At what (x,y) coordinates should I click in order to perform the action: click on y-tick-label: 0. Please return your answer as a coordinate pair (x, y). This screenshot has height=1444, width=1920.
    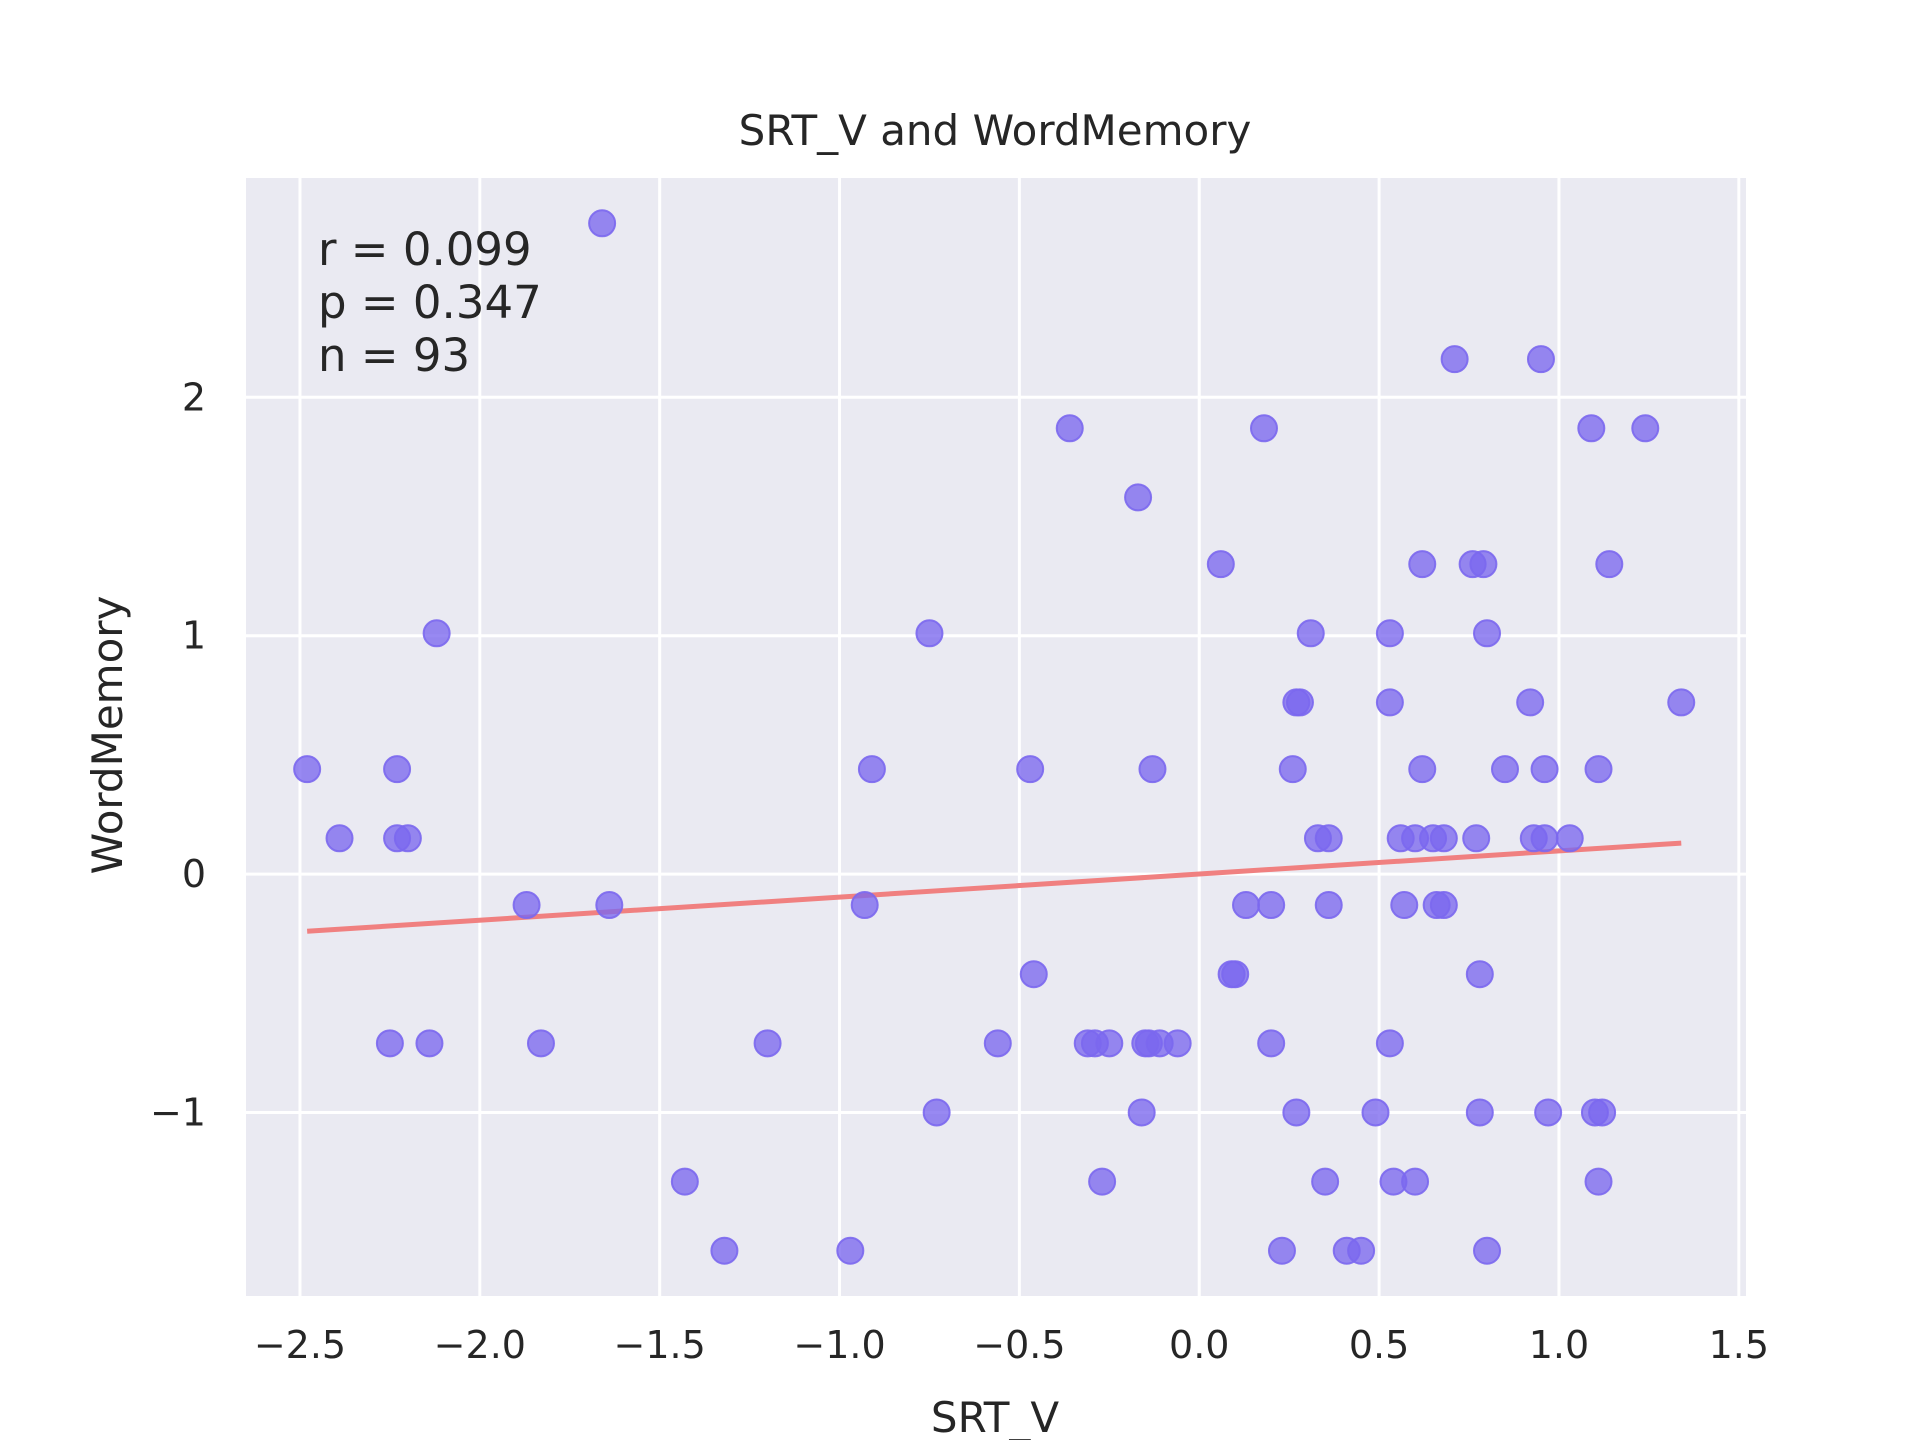
    Looking at the image, I should click on (194, 874).